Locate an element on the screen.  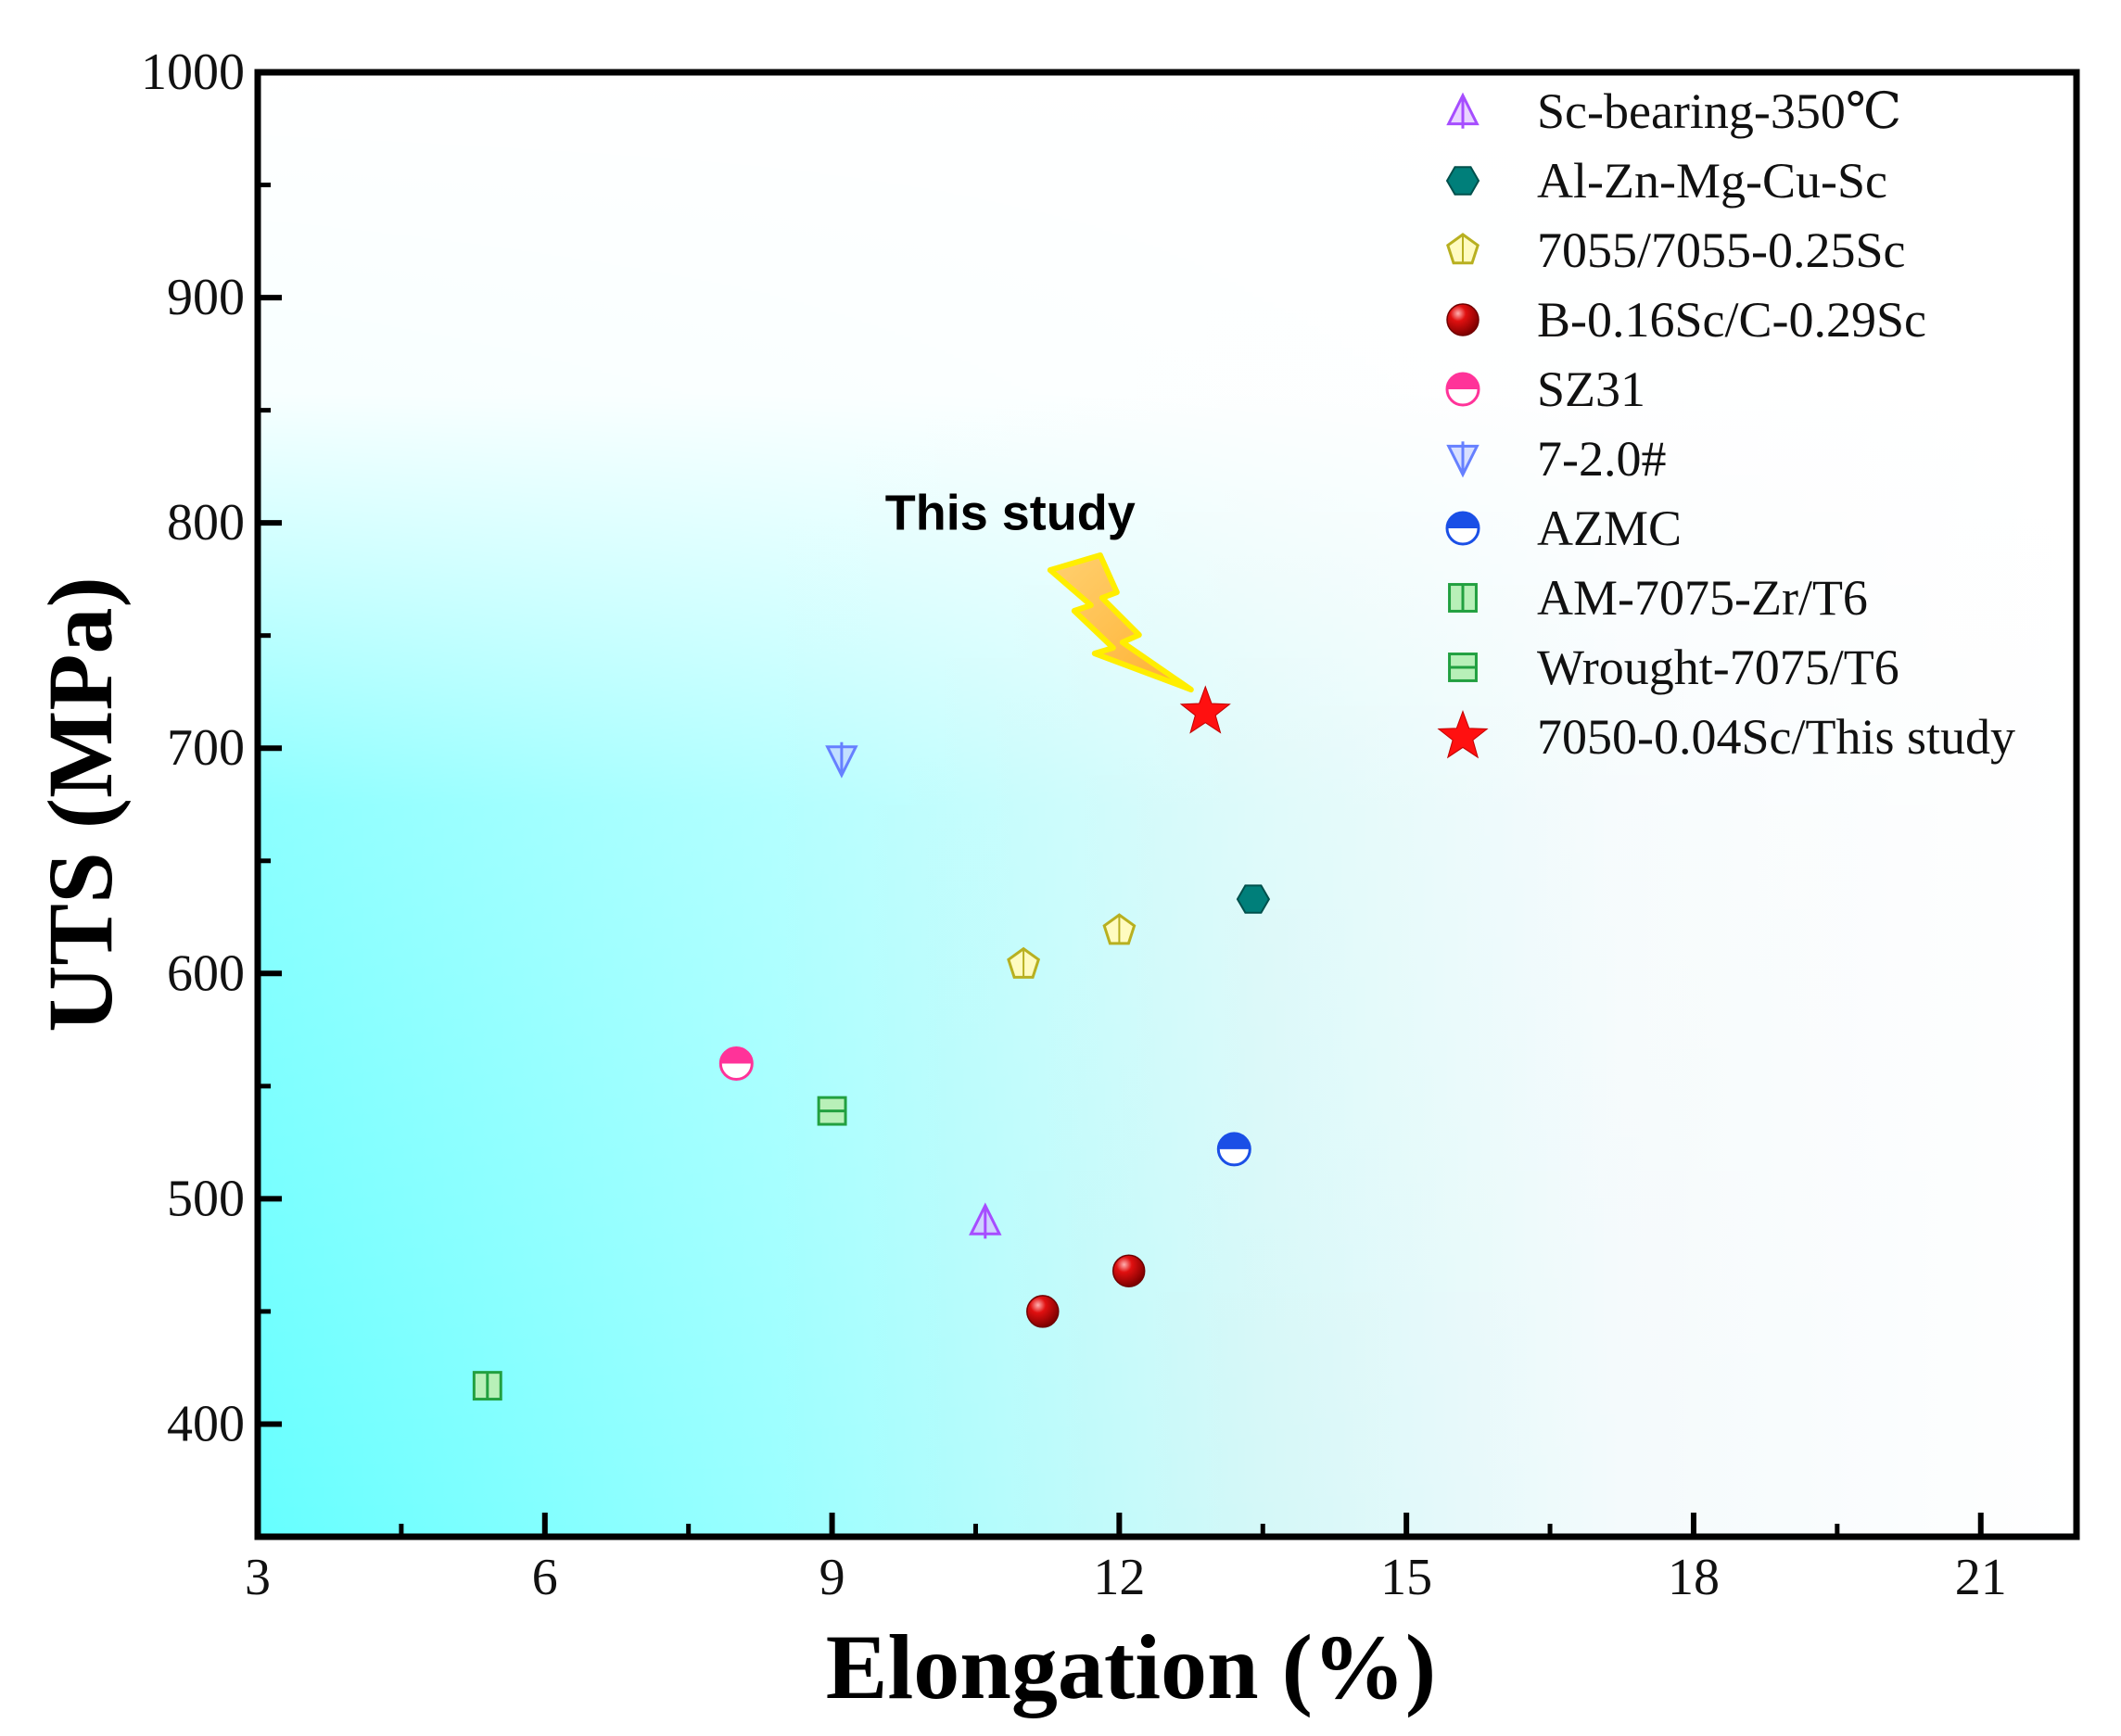
y-tick-label: 900 is located at coordinates (206, 297).